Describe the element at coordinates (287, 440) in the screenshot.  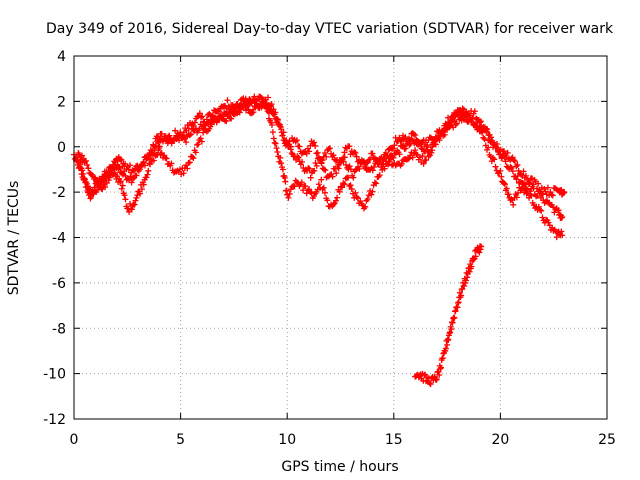
I see `x-tick-label: 10` at that location.